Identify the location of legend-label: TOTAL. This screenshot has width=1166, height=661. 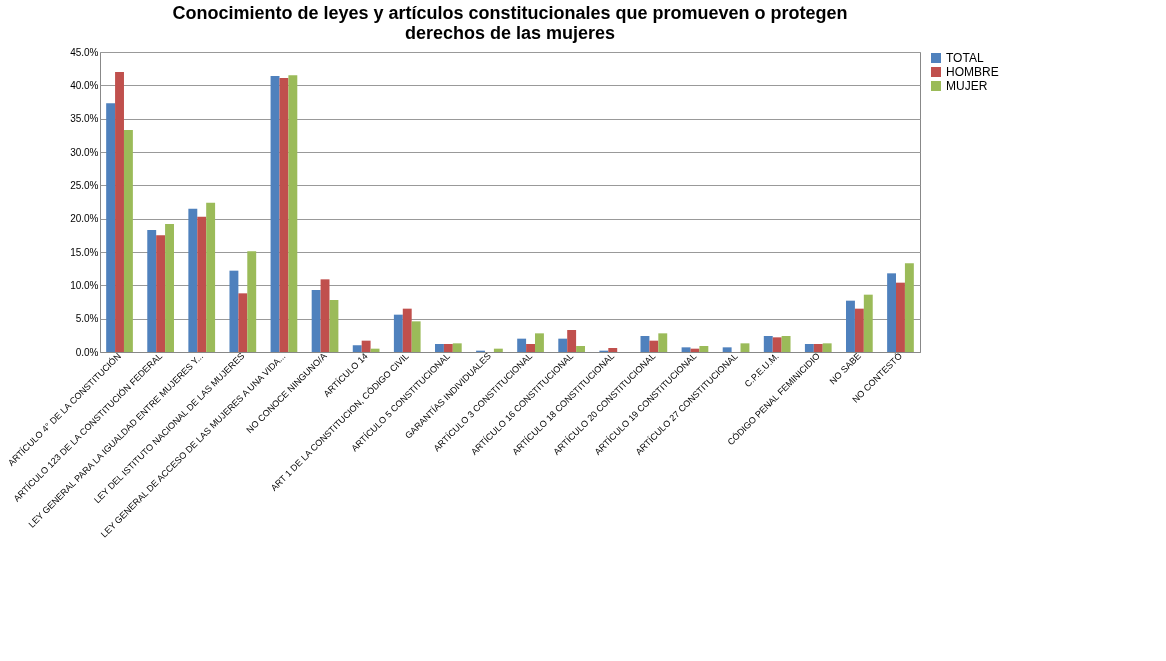
(965, 58).